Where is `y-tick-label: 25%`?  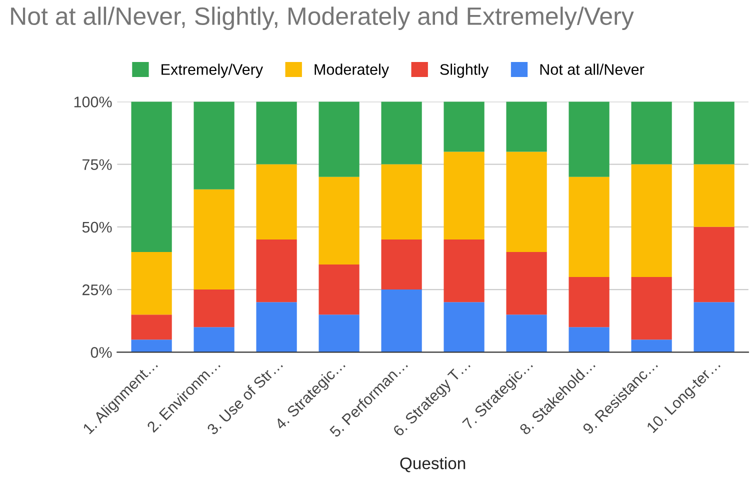 y-tick-label: 25% is located at coordinates (97, 290).